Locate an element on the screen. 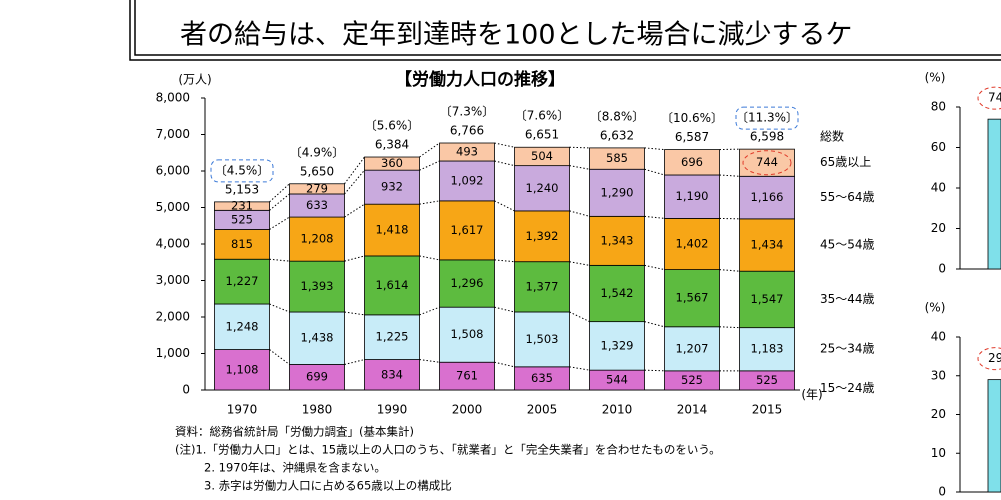 The width and height of the screenshot is (1001, 500). x-axis-unit: (年) is located at coordinates (811, 395).